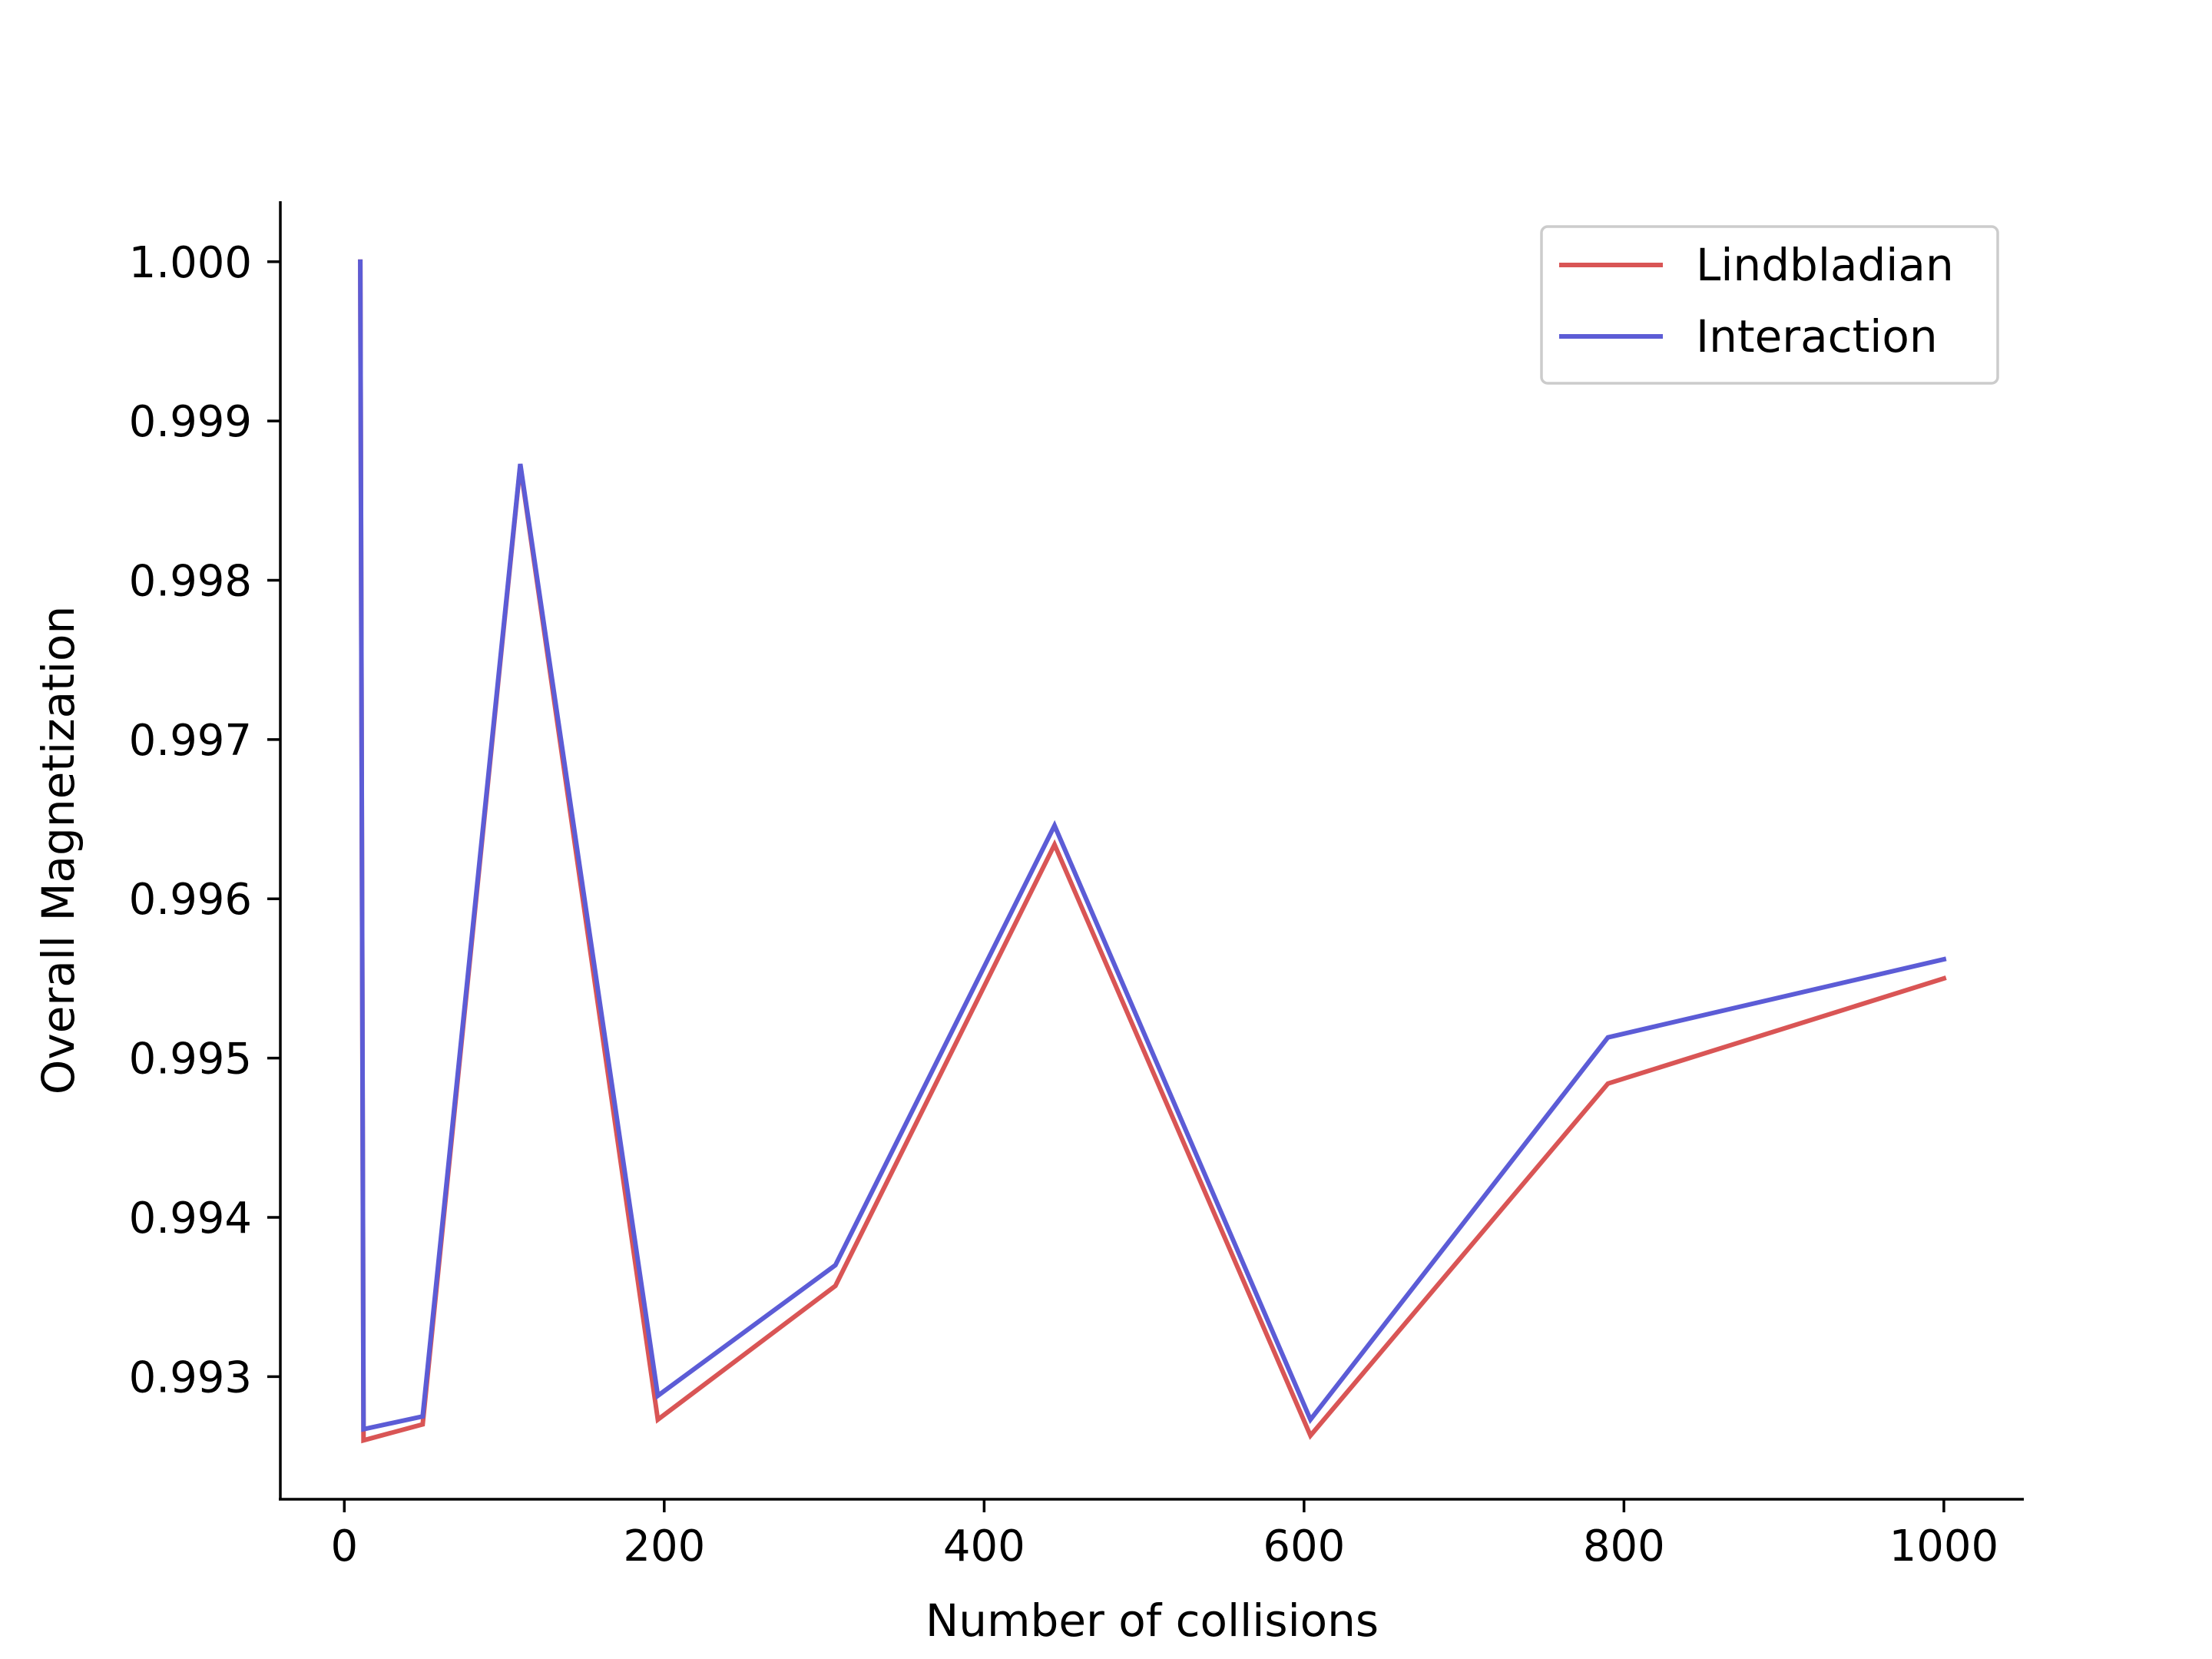  What do you see at coordinates (191, 422) in the screenshot?
I see `y-tick-label: 0.999` at bounding box center [191, 422].